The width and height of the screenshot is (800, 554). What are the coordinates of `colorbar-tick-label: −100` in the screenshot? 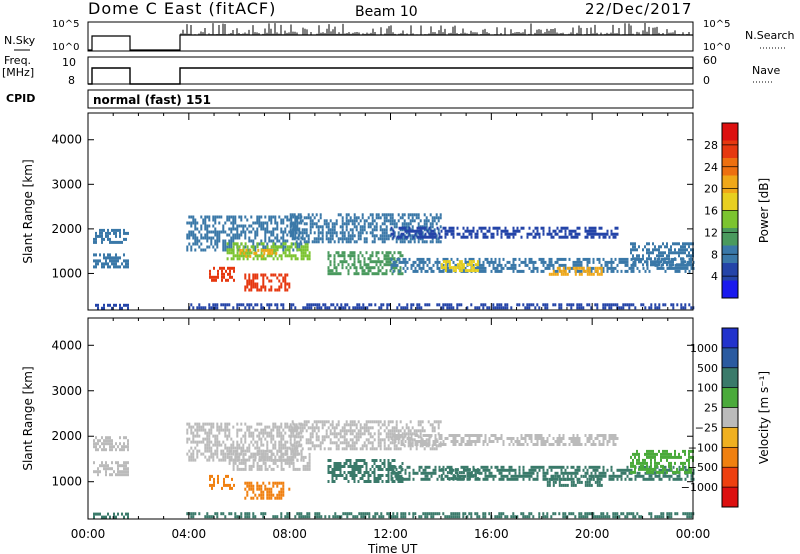 It's located at (703, 447).